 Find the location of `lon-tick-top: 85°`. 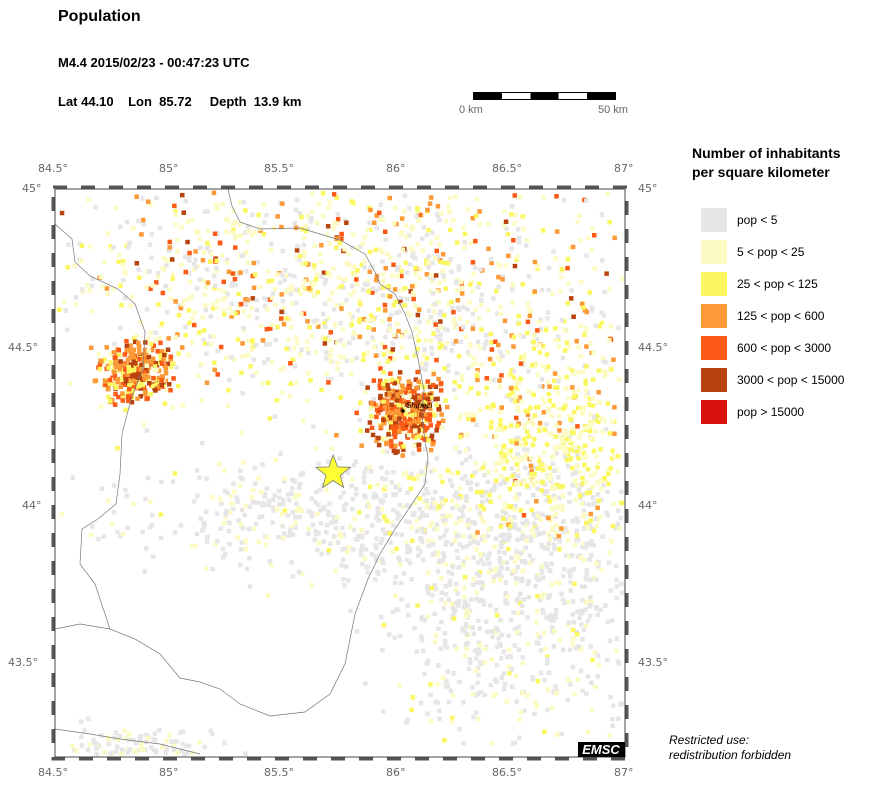

lon-tick-top: 85° is located at coordinates (169, 168).